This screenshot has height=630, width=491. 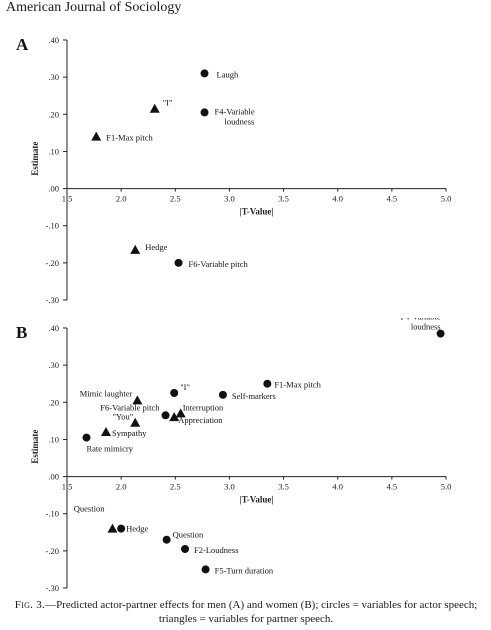 I want to click on data-point-label: Mimic laughter, so click(x=106, y=393).